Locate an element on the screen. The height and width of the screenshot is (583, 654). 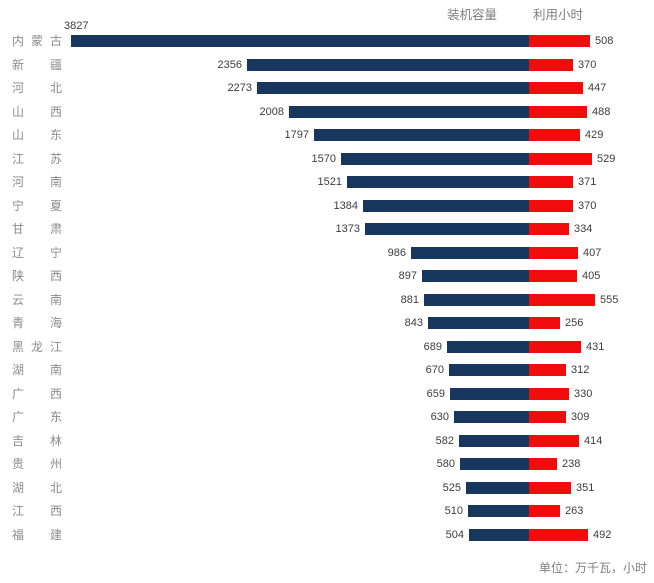
capacity-value-label: 689 is located at coordinates (432, 347).